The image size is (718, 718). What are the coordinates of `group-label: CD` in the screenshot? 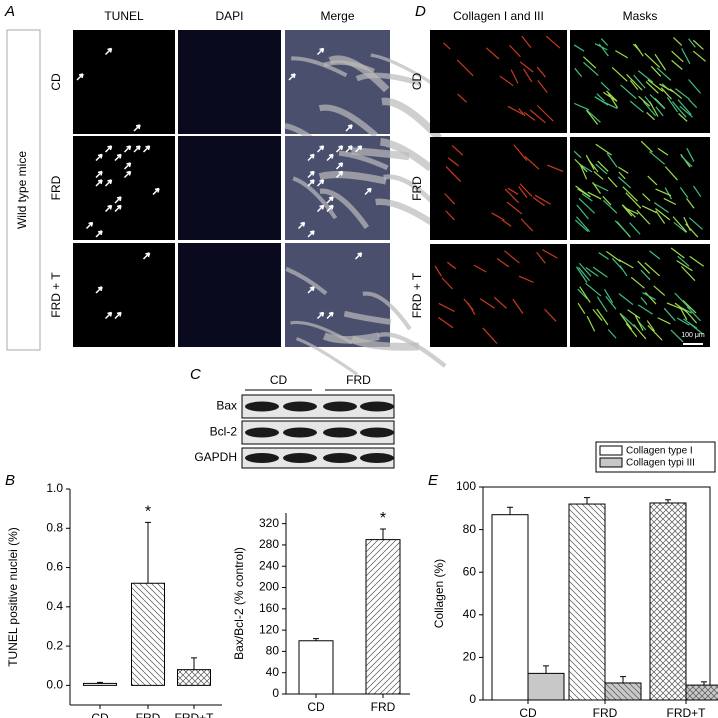 It's located at (279, 380).